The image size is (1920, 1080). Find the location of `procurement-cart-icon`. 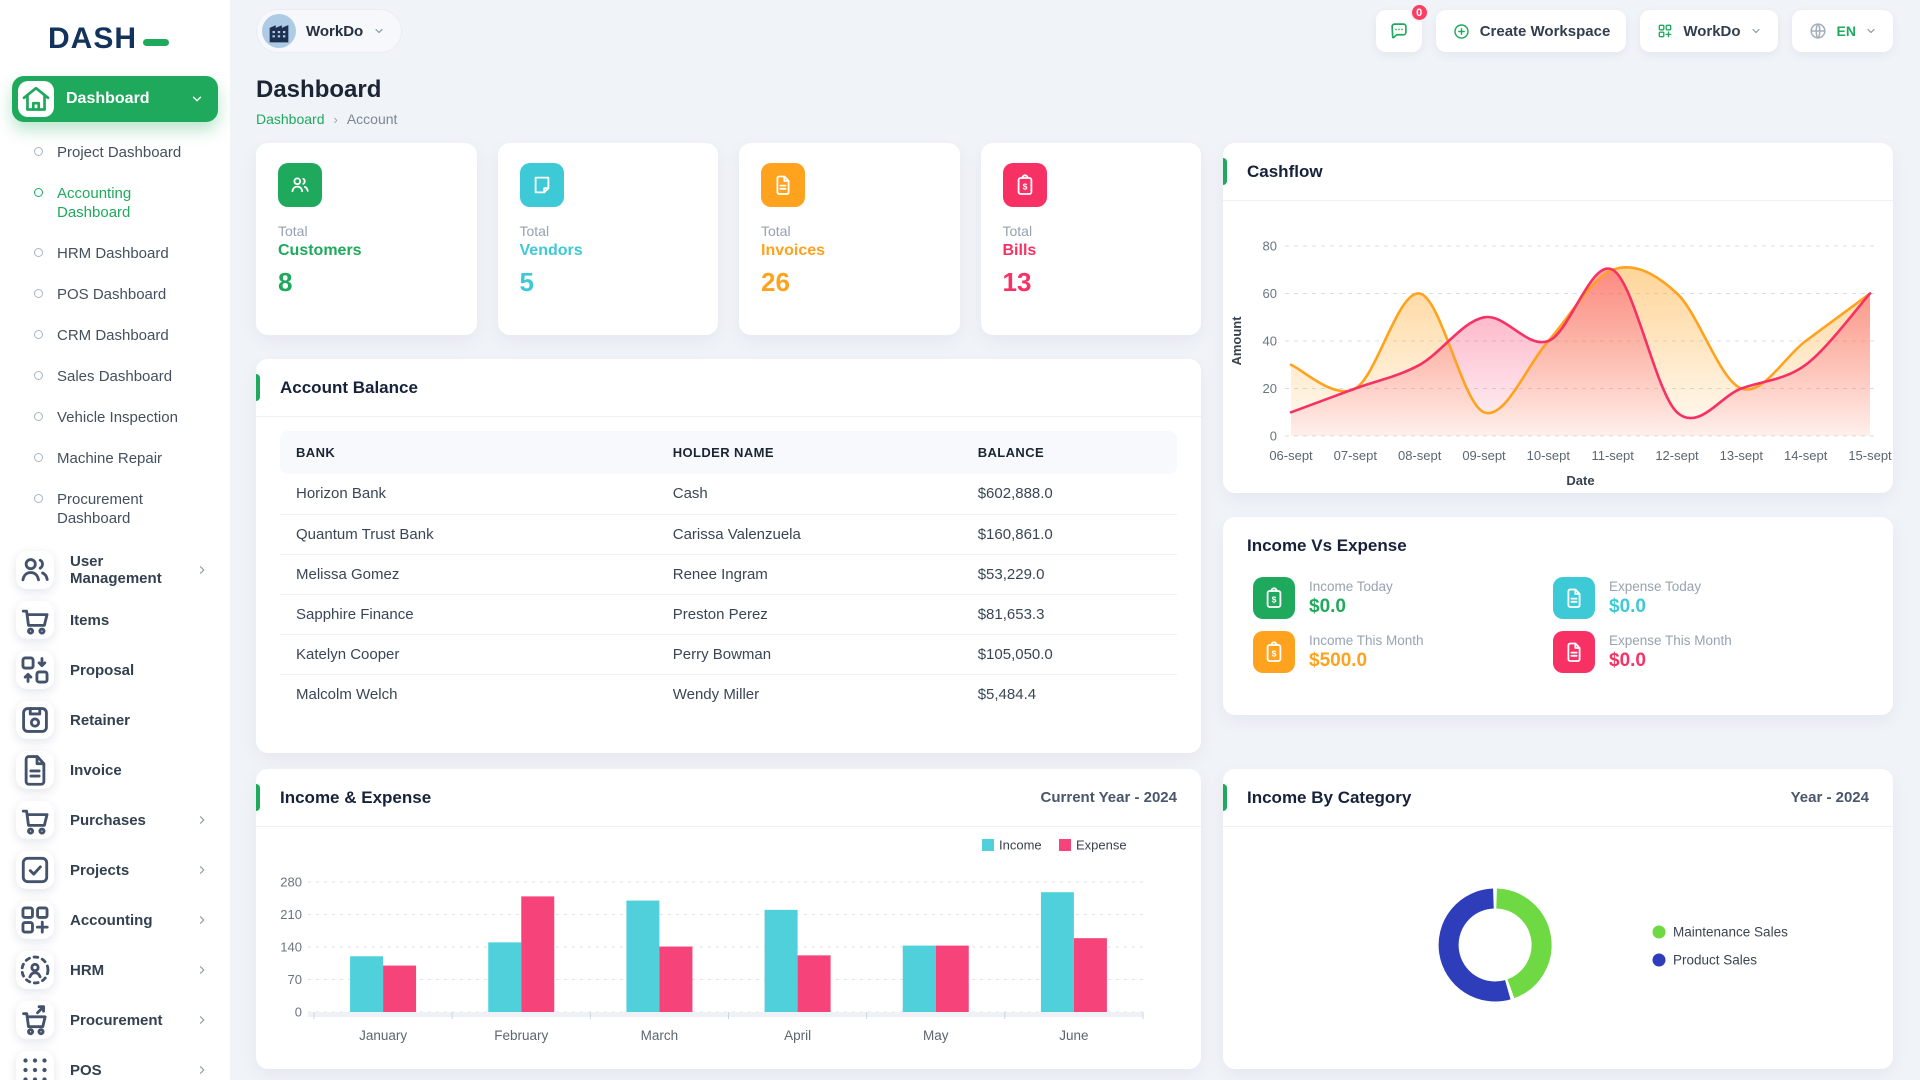

procurement-cart-icon is located at coordinates (35, 1020).